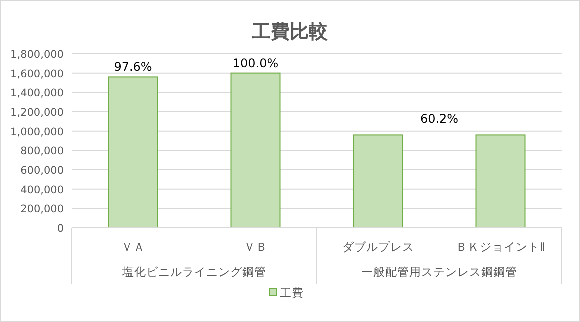 This screenshot has height=322, width=580. I want to click on x-tick-label: ダブルプレス, so click(378, 247).